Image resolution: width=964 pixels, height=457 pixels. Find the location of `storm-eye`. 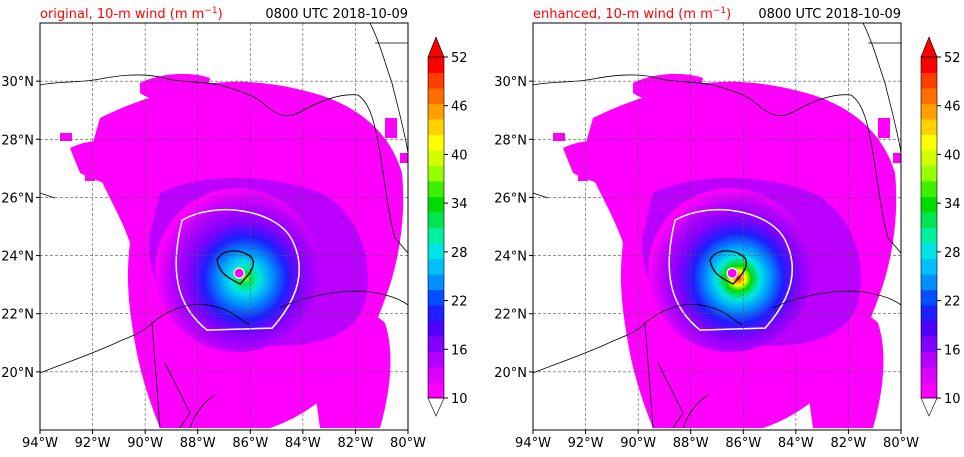

storm-eye is located at coordinates (732, 273).